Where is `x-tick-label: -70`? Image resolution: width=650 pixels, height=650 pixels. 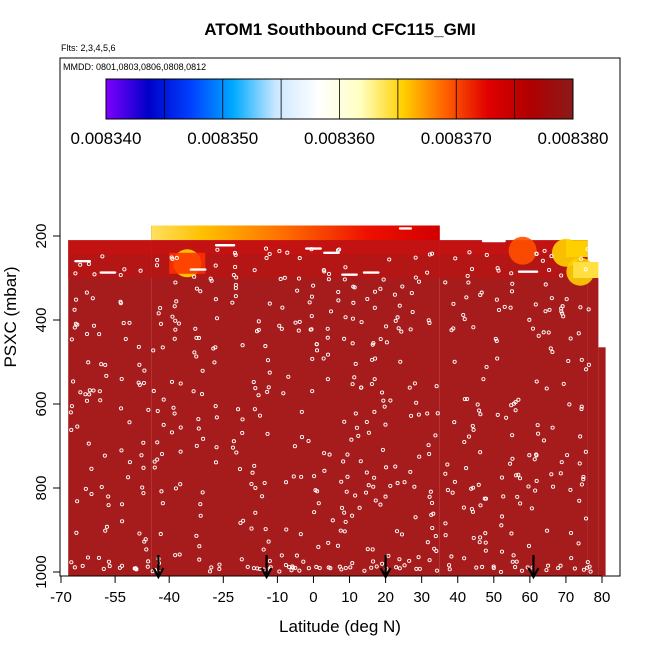 x-tick-label: -70 is located at coordinates (61, 597).